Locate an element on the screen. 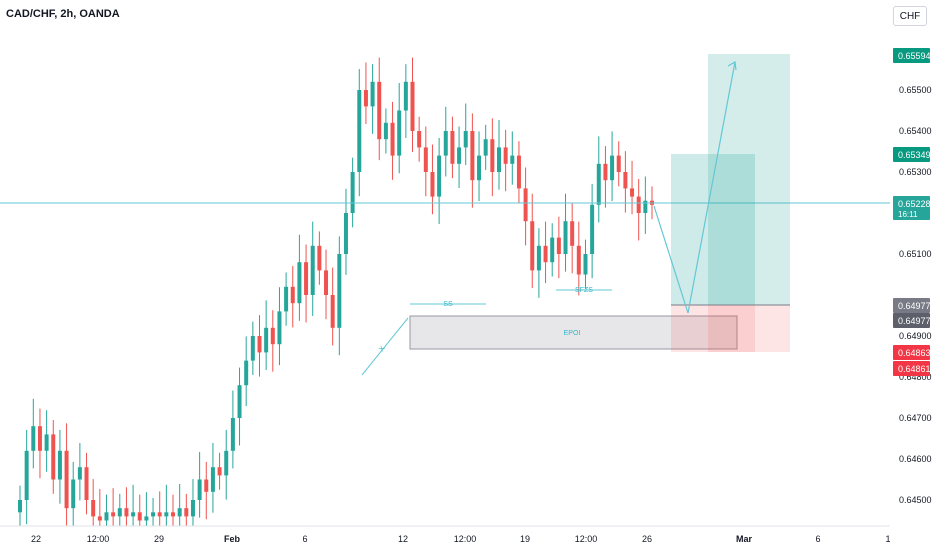 Image resolution: width=932 pixels, height=550 pixels. time-axis is located at coordinates (445, 538).